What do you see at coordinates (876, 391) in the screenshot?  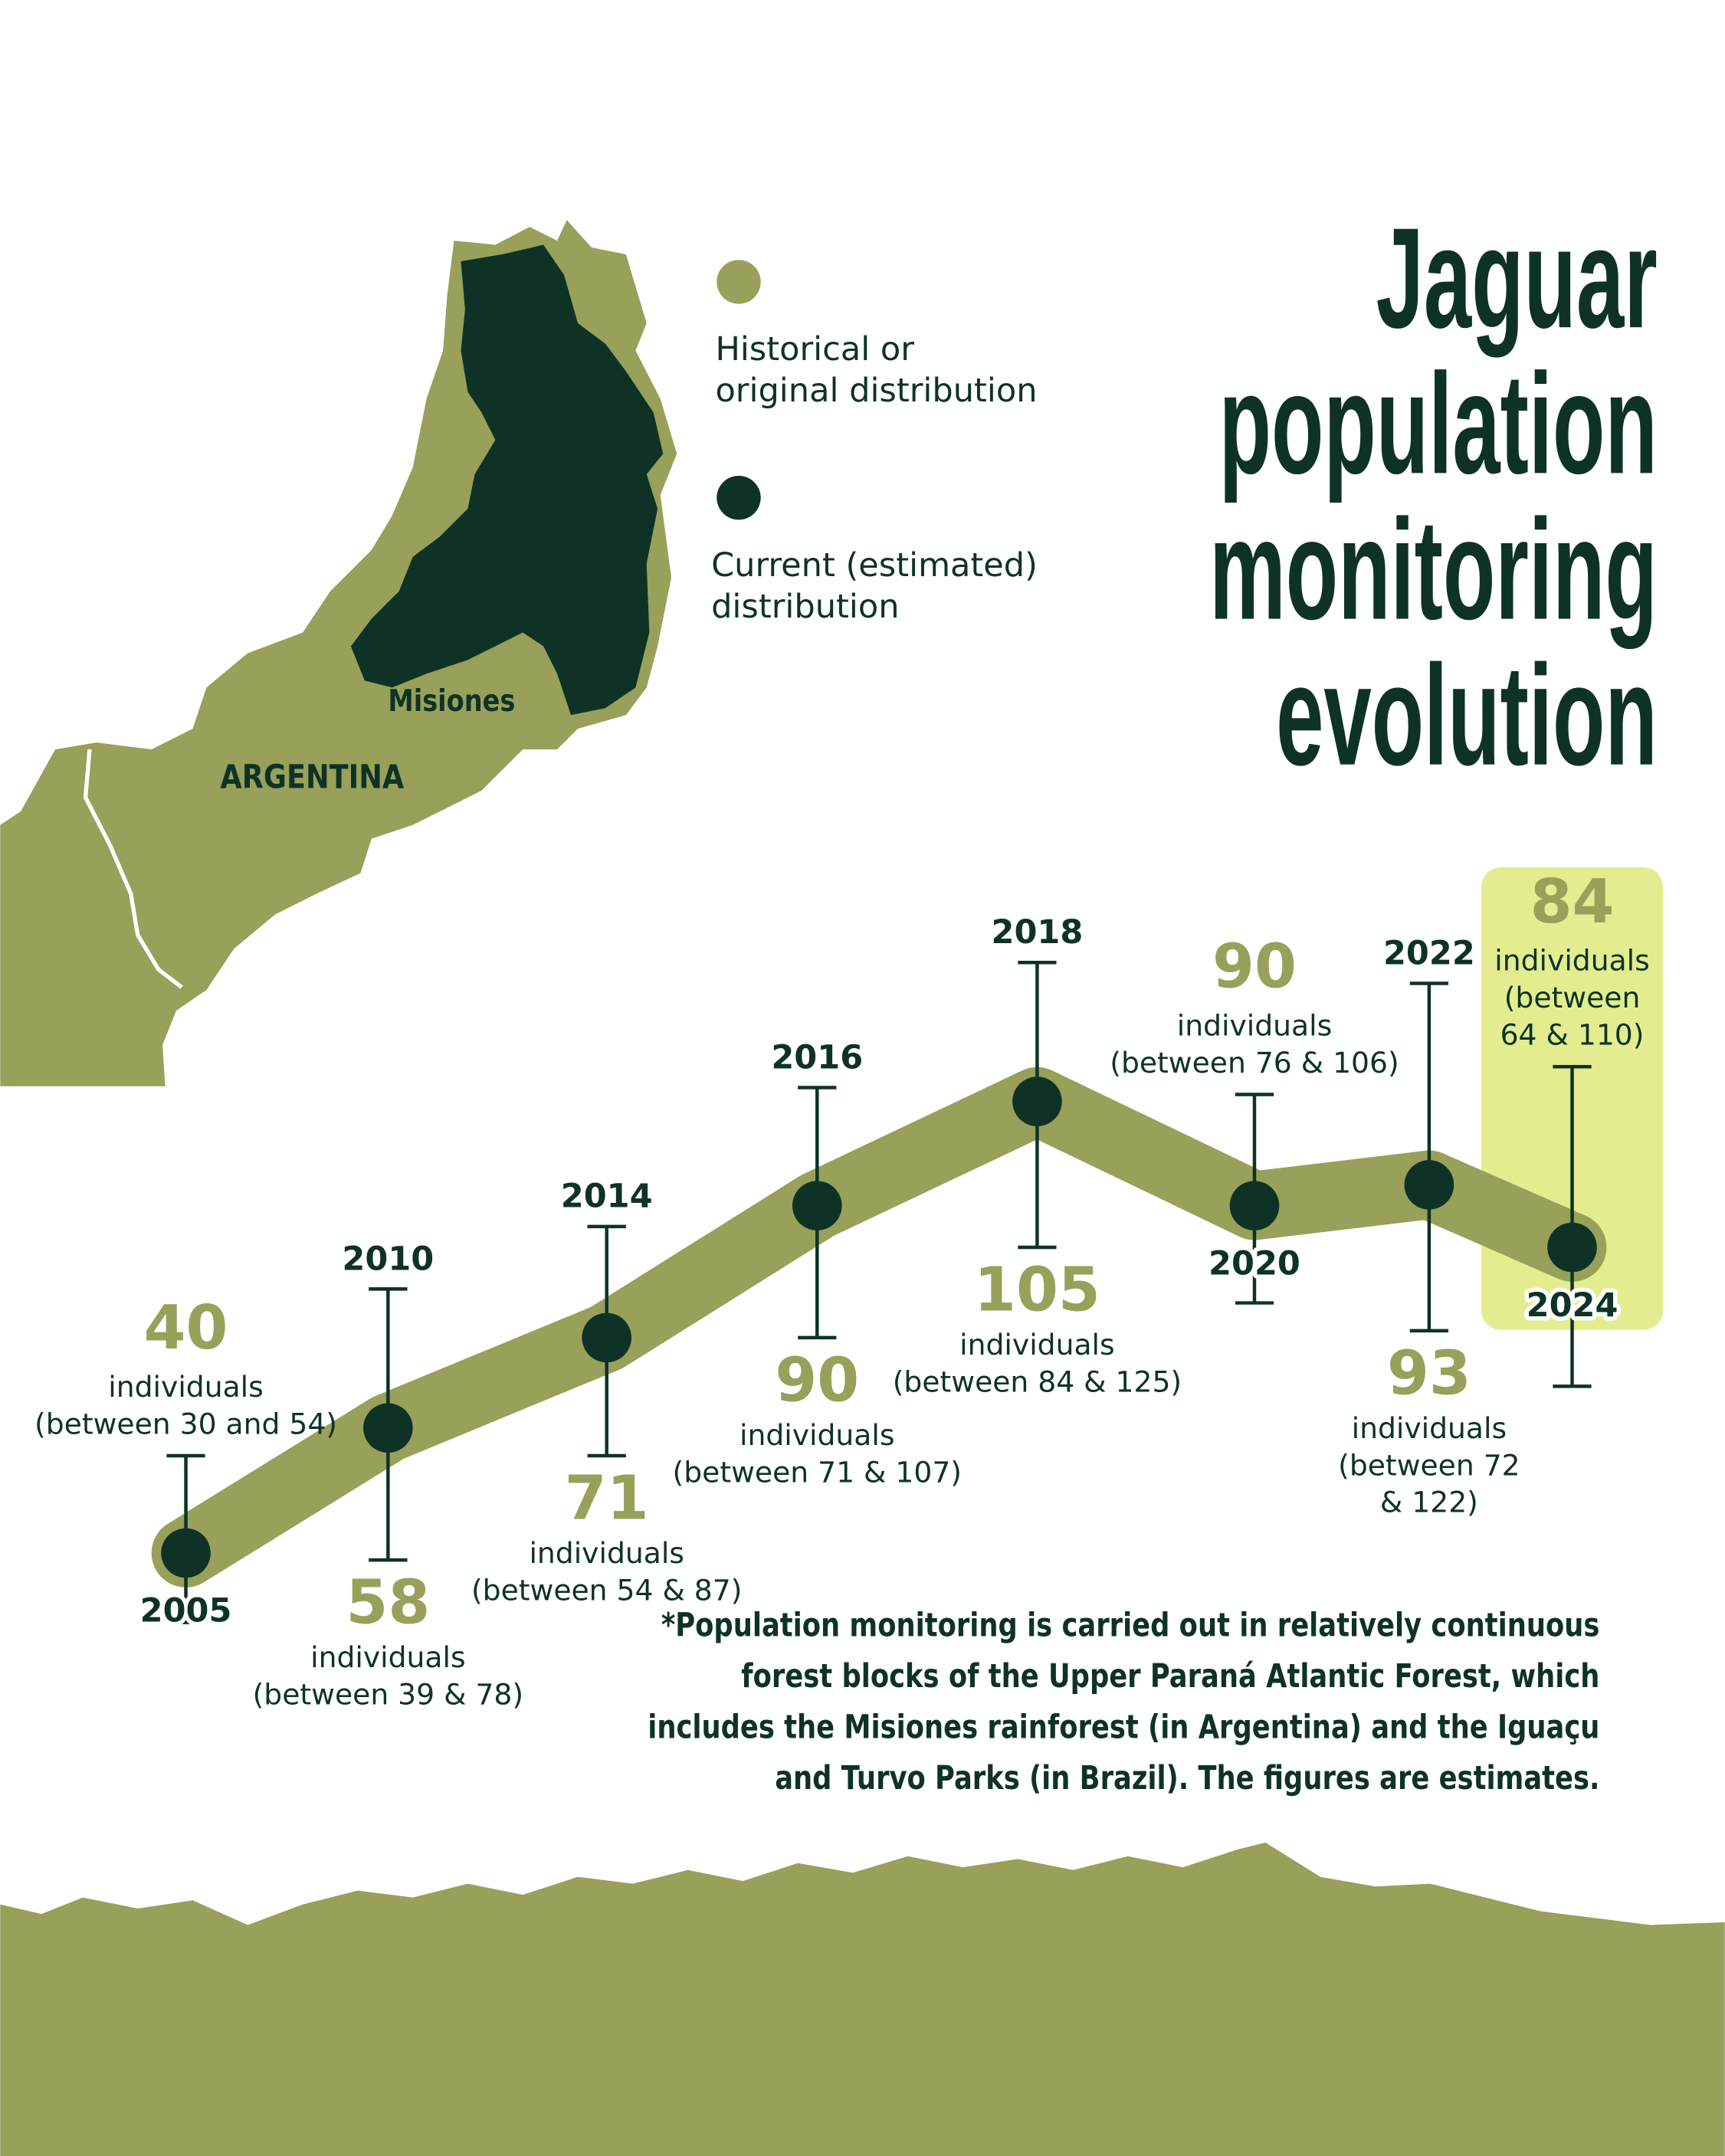 I see `legend-label: original distribution` at bounding box center [876, 391].